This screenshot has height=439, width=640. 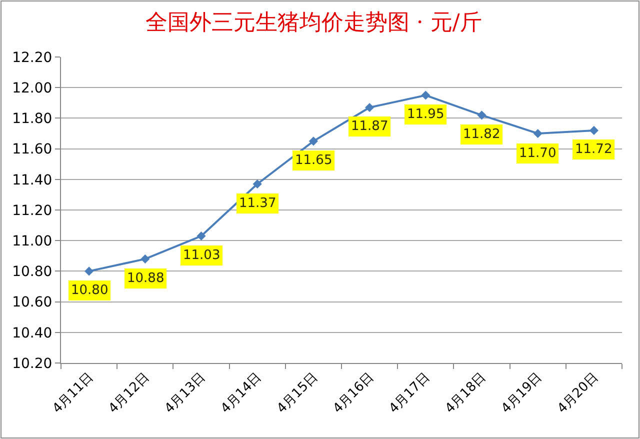 I want to click on y-tick-label: 12.20, so click(x=32, y=58).